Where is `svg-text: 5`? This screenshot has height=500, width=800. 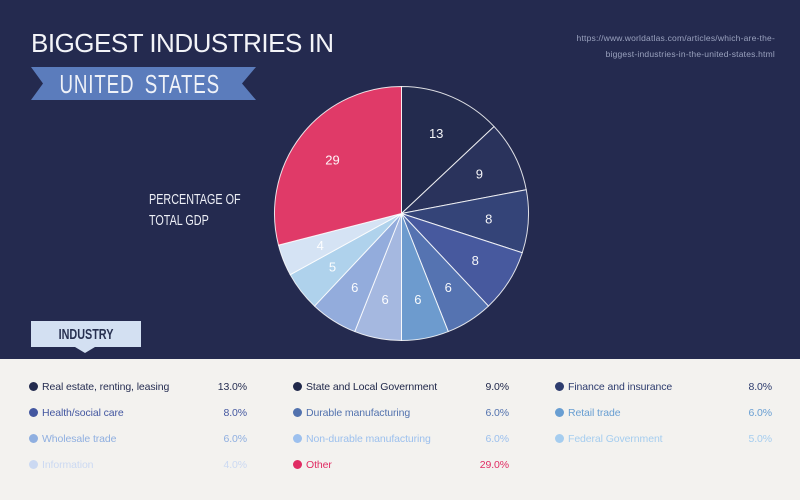 svg-text: 5 is located at coordinates (332, 267).